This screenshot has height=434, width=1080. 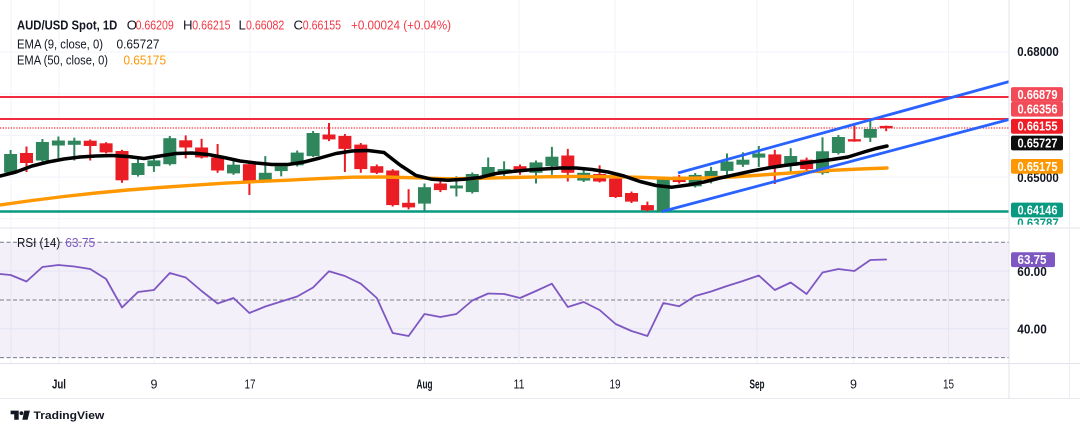 I want to click on svg-text: 0.66215, so click(x=211, y=25).